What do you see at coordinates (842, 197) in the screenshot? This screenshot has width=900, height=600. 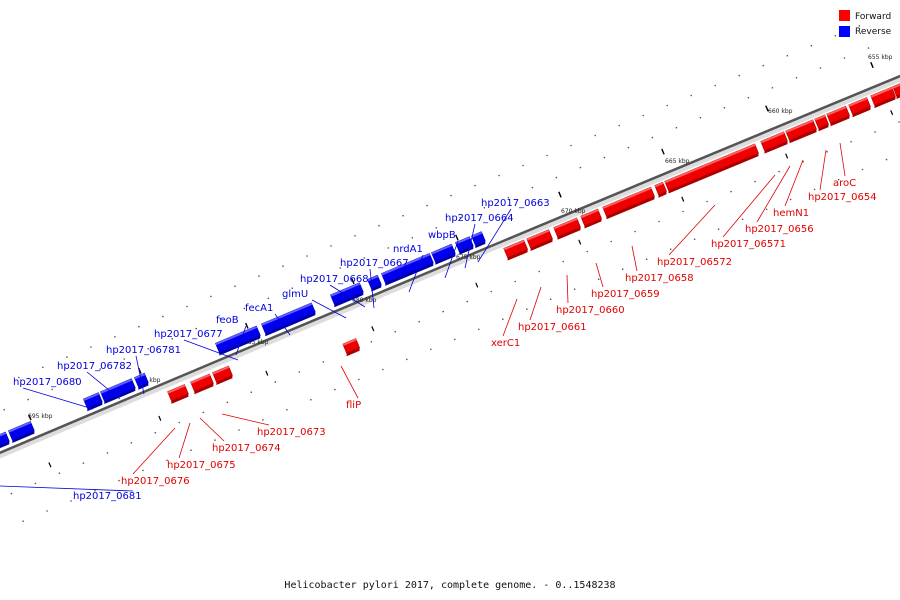 I see `gene-label-hp2017-0654: hp2017_0654` at bounding box center [842, 197].